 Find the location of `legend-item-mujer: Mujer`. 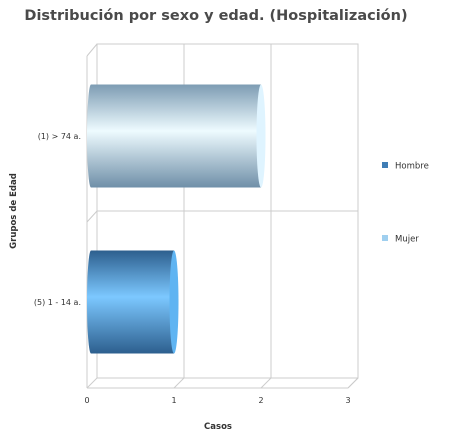

legend-item-mujer: Mujer is located at coordinates (400, 240).